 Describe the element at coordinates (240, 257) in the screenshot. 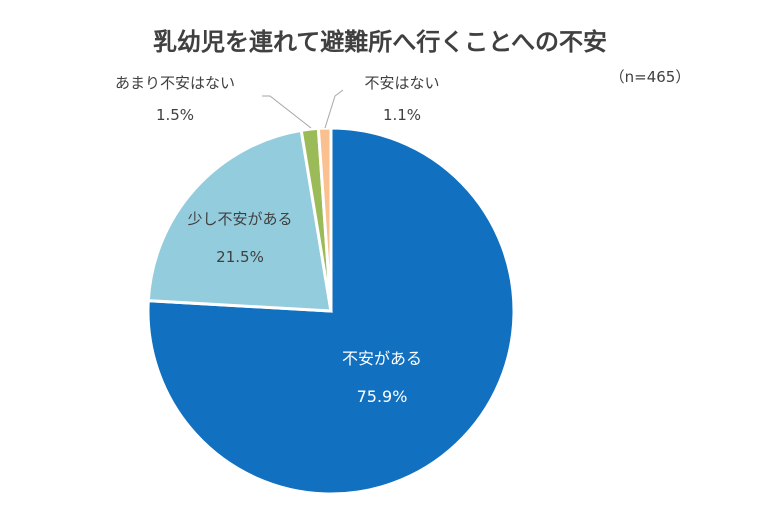

I see `value-slice-1: 21.5%` at that location.